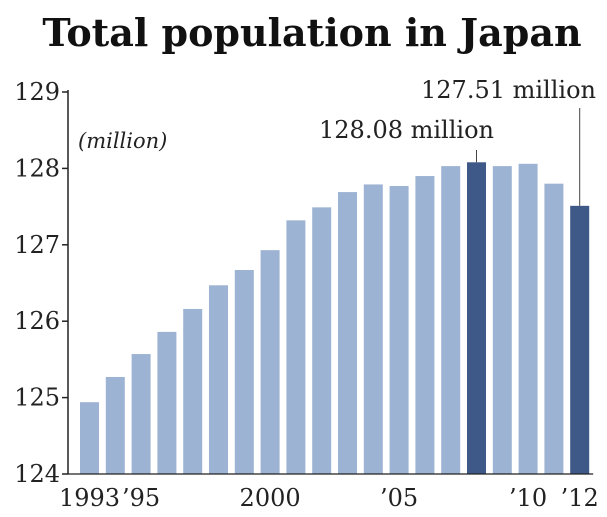 Image resolution: width=607 pixels, height=517 pixels. Describe the element at coordinates (37, 321) in the screenshot. I see `y-tick-label-126: 126` at that location.